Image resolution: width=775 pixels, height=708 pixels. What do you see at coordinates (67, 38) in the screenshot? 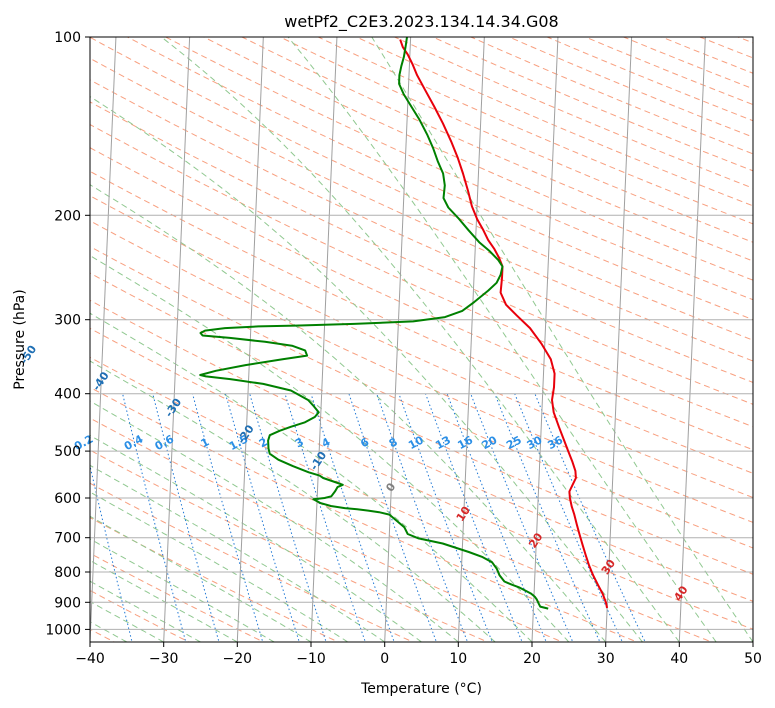
I see `y-tick-label: 100` at bounding box center [67, 38].